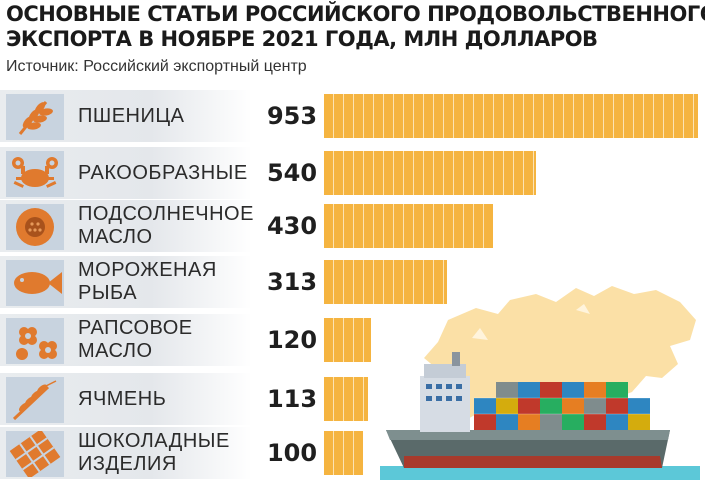 The width and height of the screenshot is (705, 486). Describe the element at coordinates (156, 66) in the screenshot. I see `source-note: Источник: Российский экспортный центр` at that location.